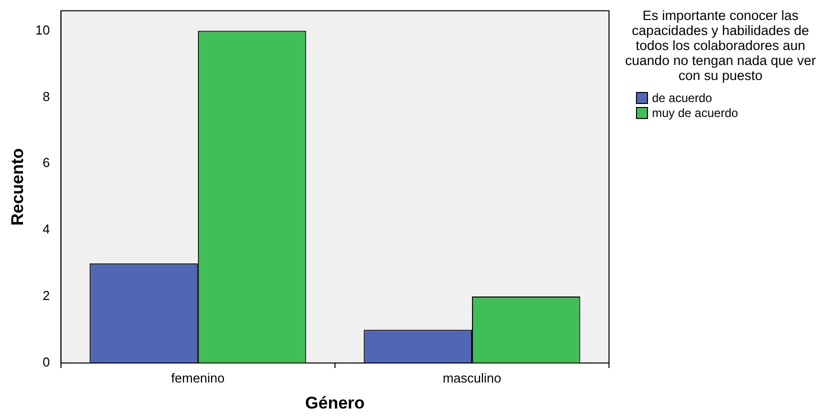 The image size is (825, 418). I want to click on y-tick-label: 2, so click(46, 296).